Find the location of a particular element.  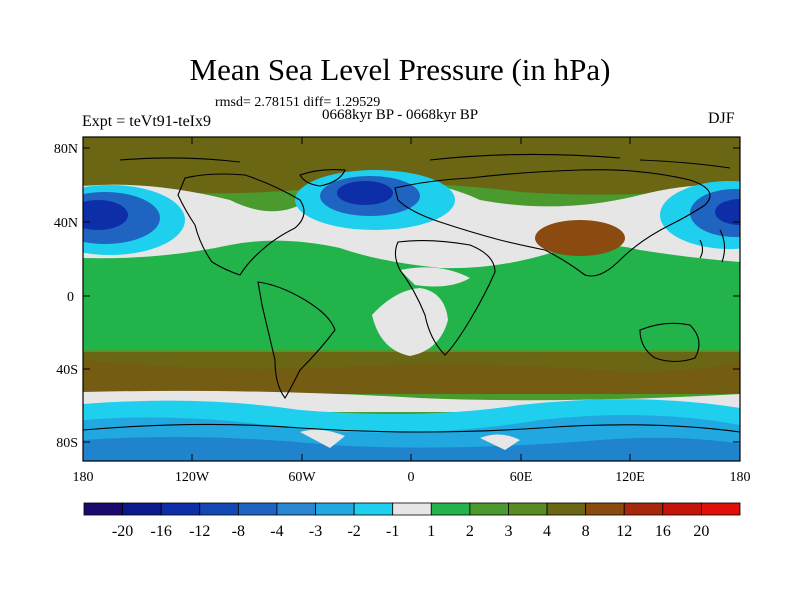

x-label-180w: 180 is located at coordinates (83, 477).